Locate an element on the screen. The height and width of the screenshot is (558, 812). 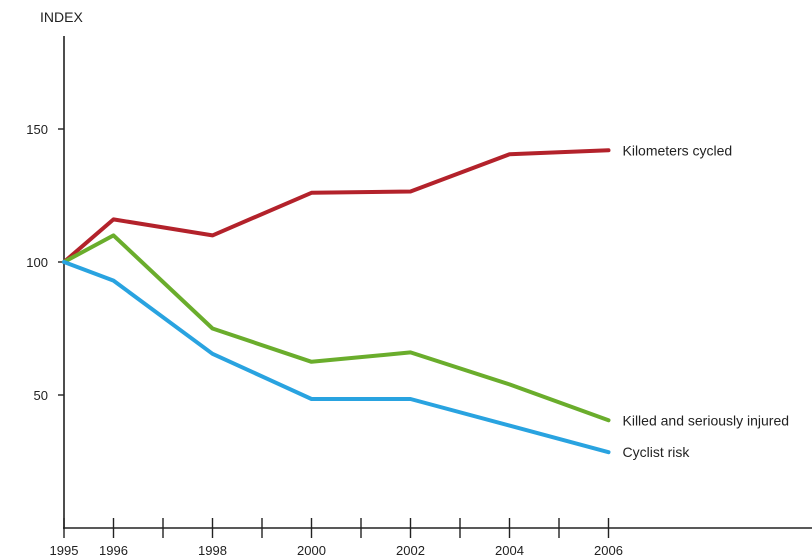
x-tick-label-1996: 1996 is located at coordinates (113, 550).